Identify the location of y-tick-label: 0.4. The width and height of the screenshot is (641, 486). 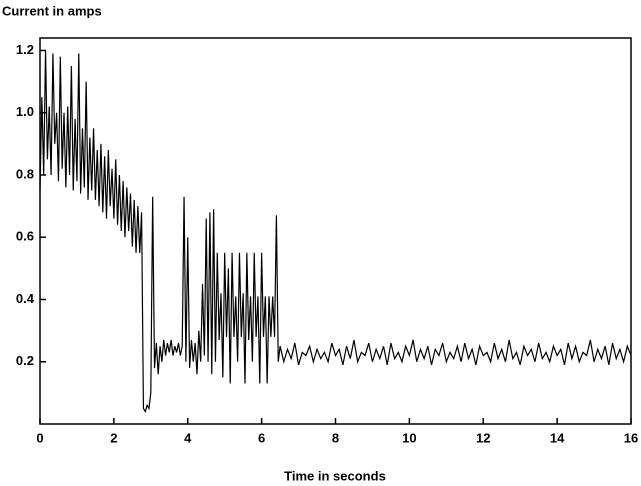
(25, 298).